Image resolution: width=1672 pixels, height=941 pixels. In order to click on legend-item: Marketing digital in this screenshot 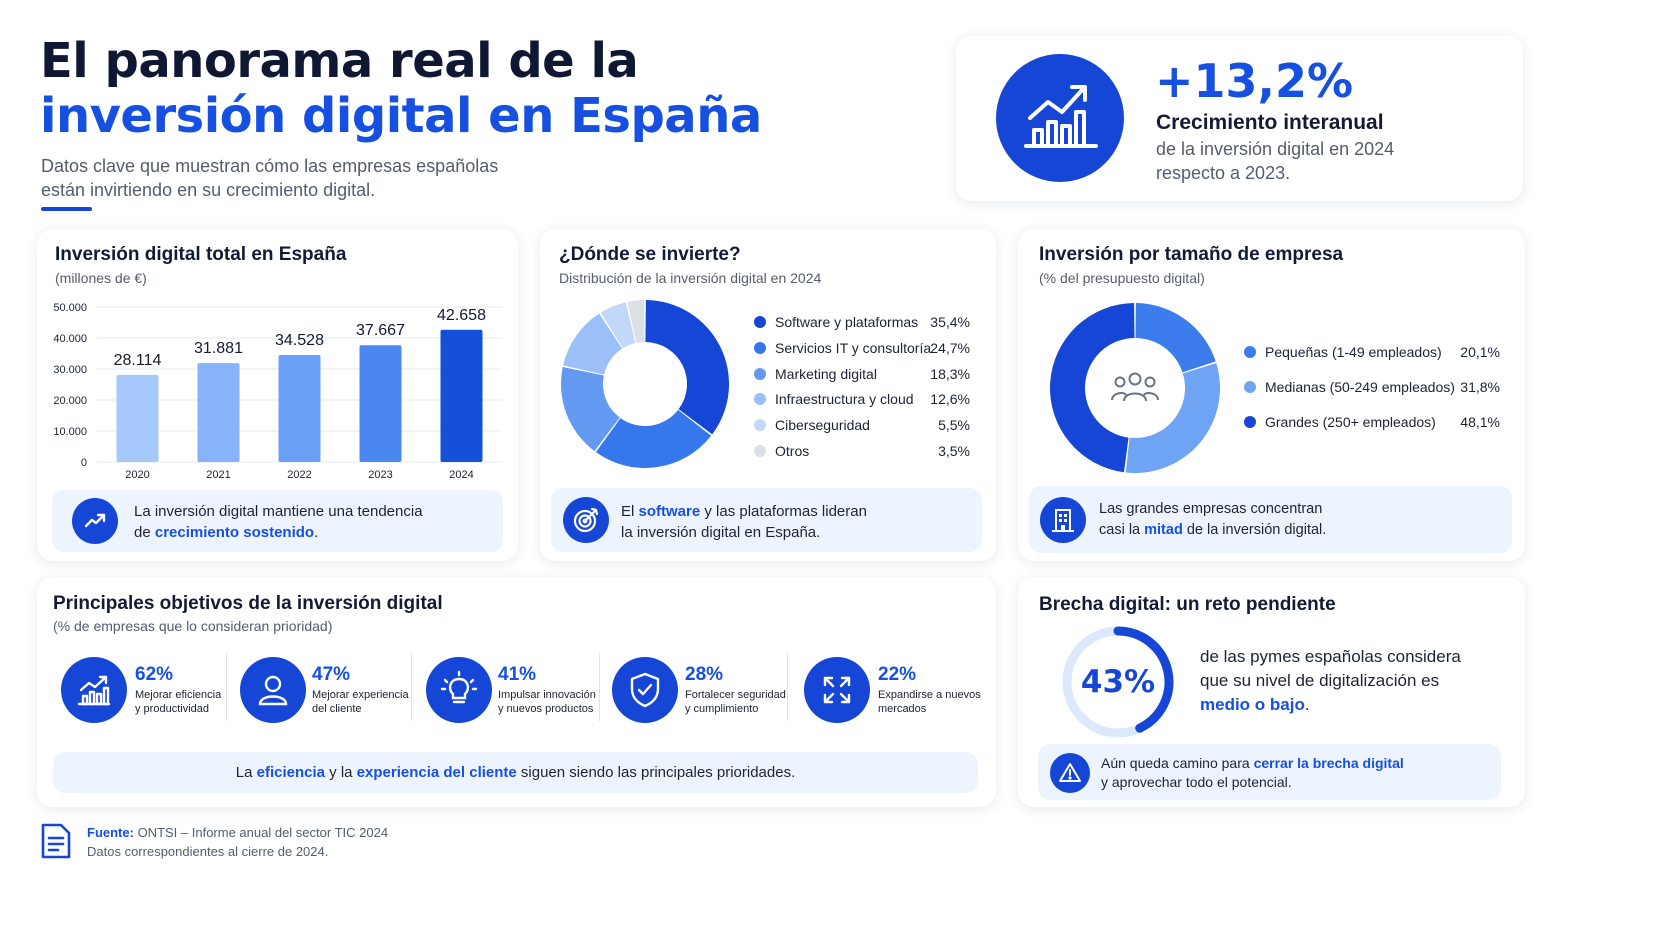, I will do `click(815, 374)`.